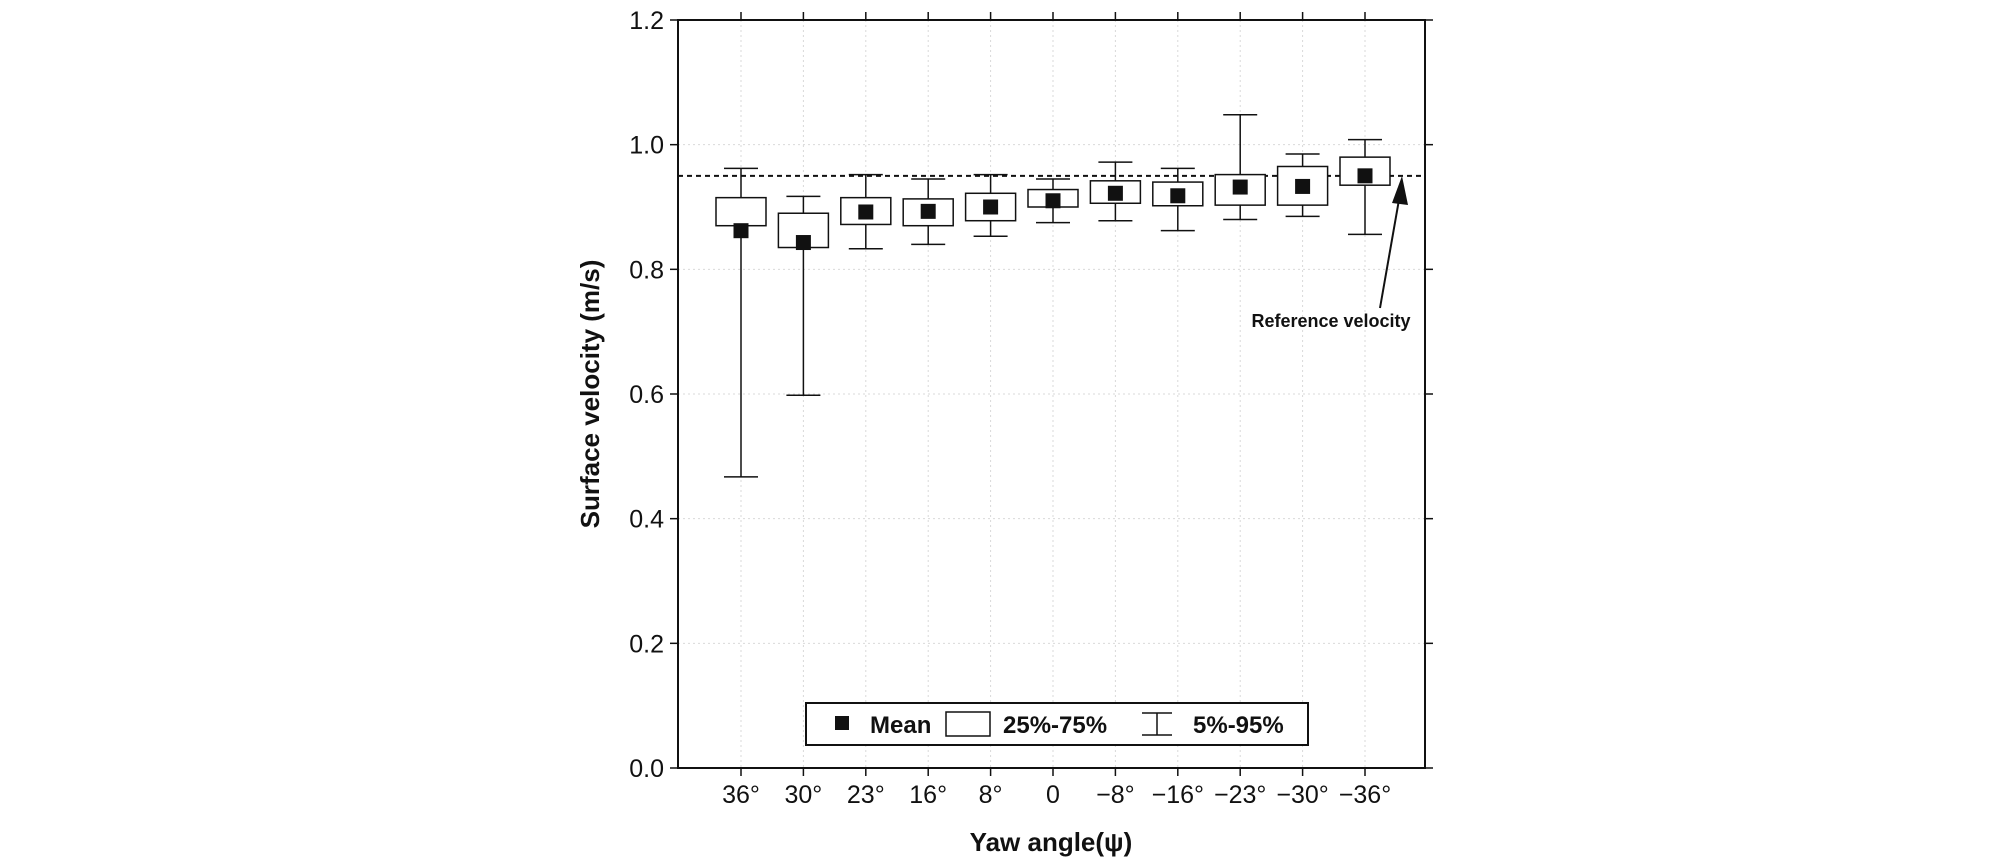  Describe the element at coordinates (1365, 795) in the screenshot. I see `x-tick-label: −36°` at that location.